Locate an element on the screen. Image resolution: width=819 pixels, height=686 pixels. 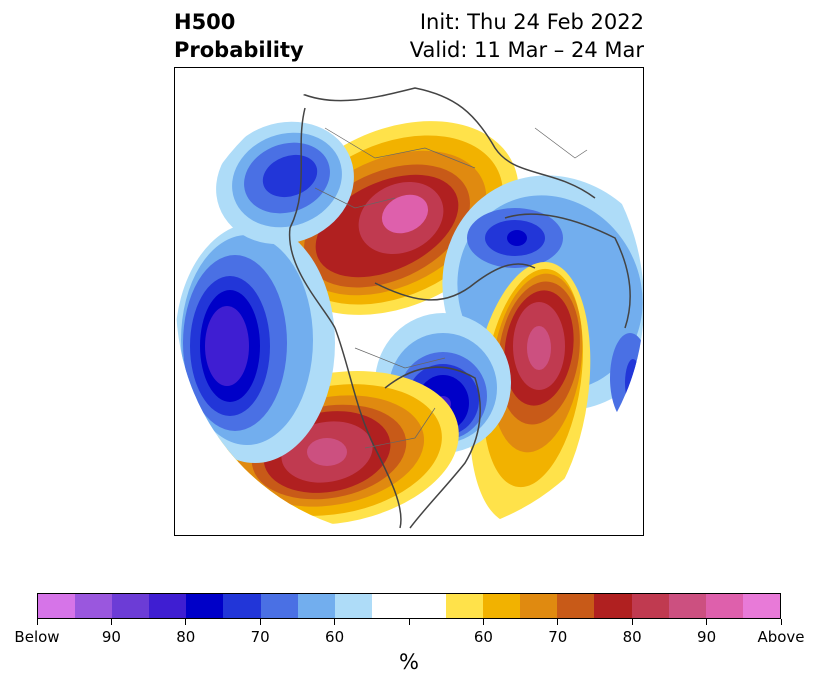
colorbar is located at coordinates (409, 606).